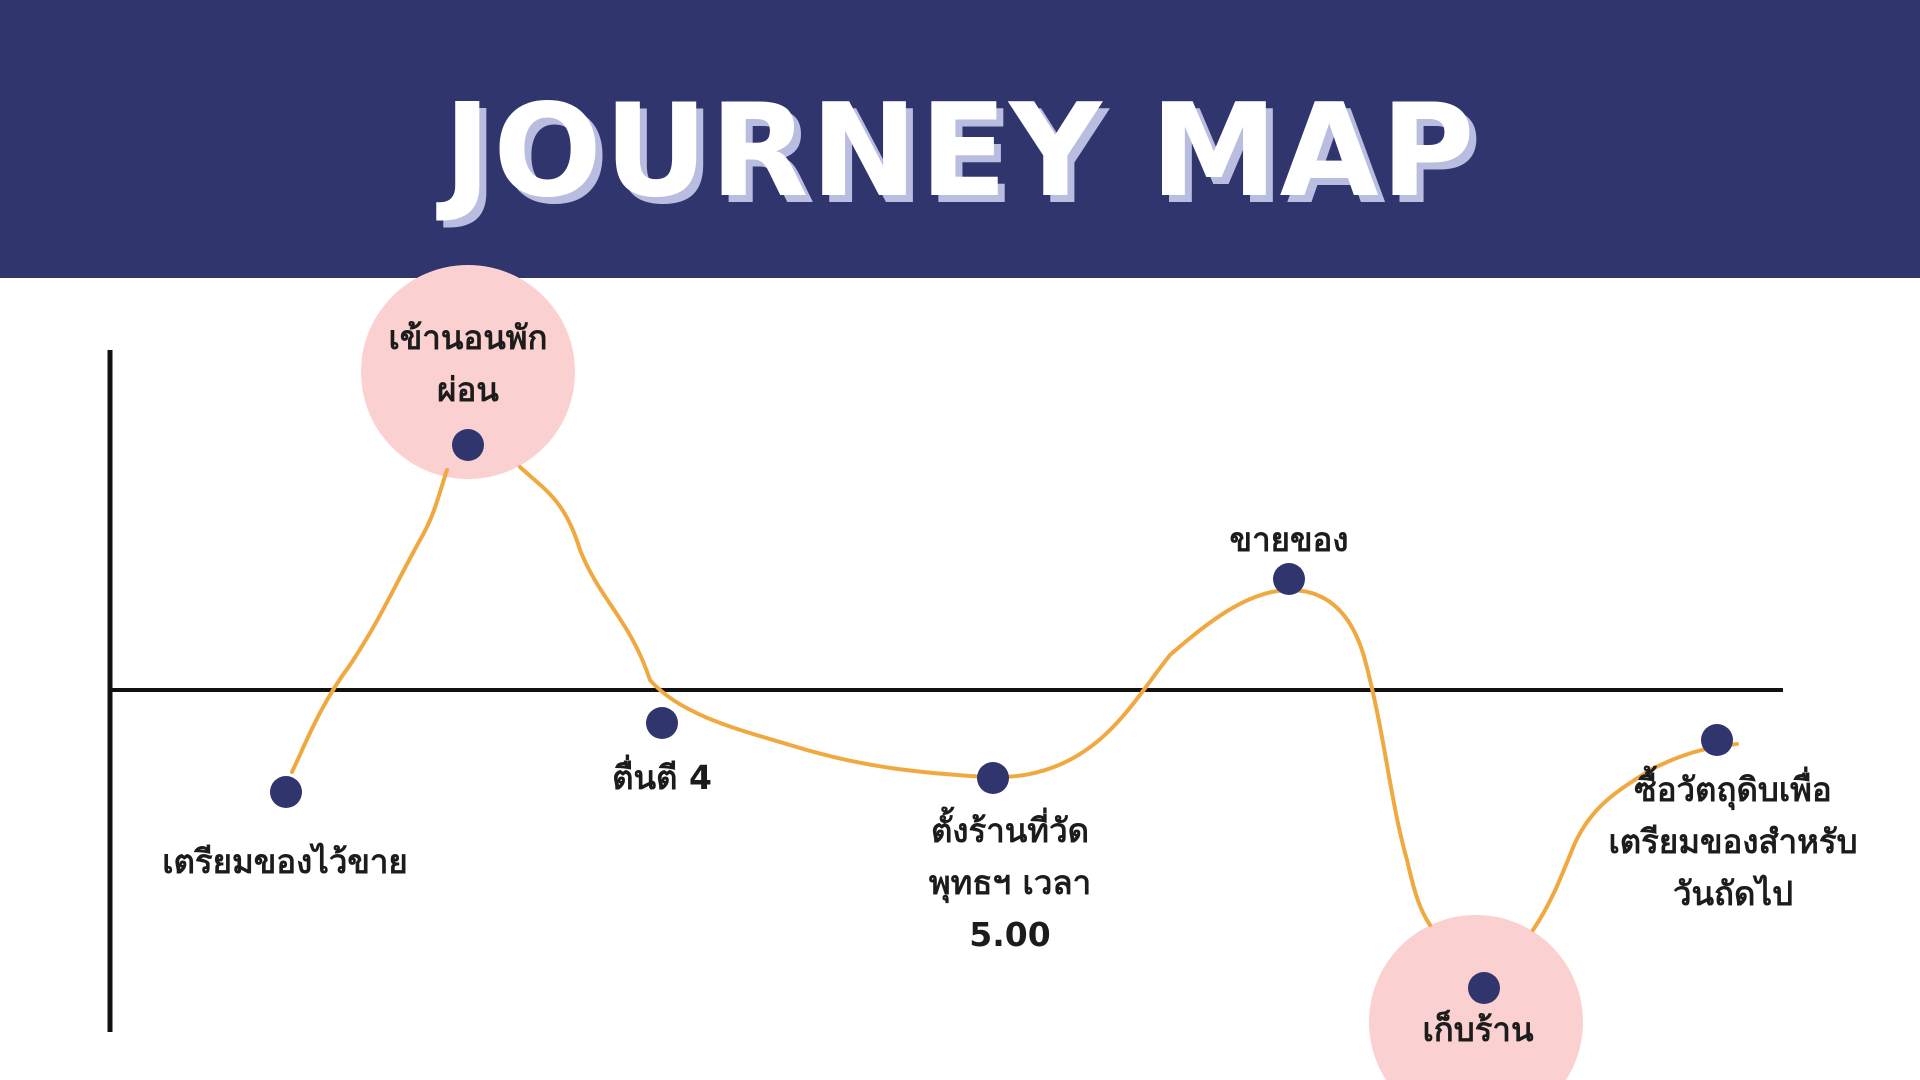  I want to click on step-node-wake, so click(662, 723).